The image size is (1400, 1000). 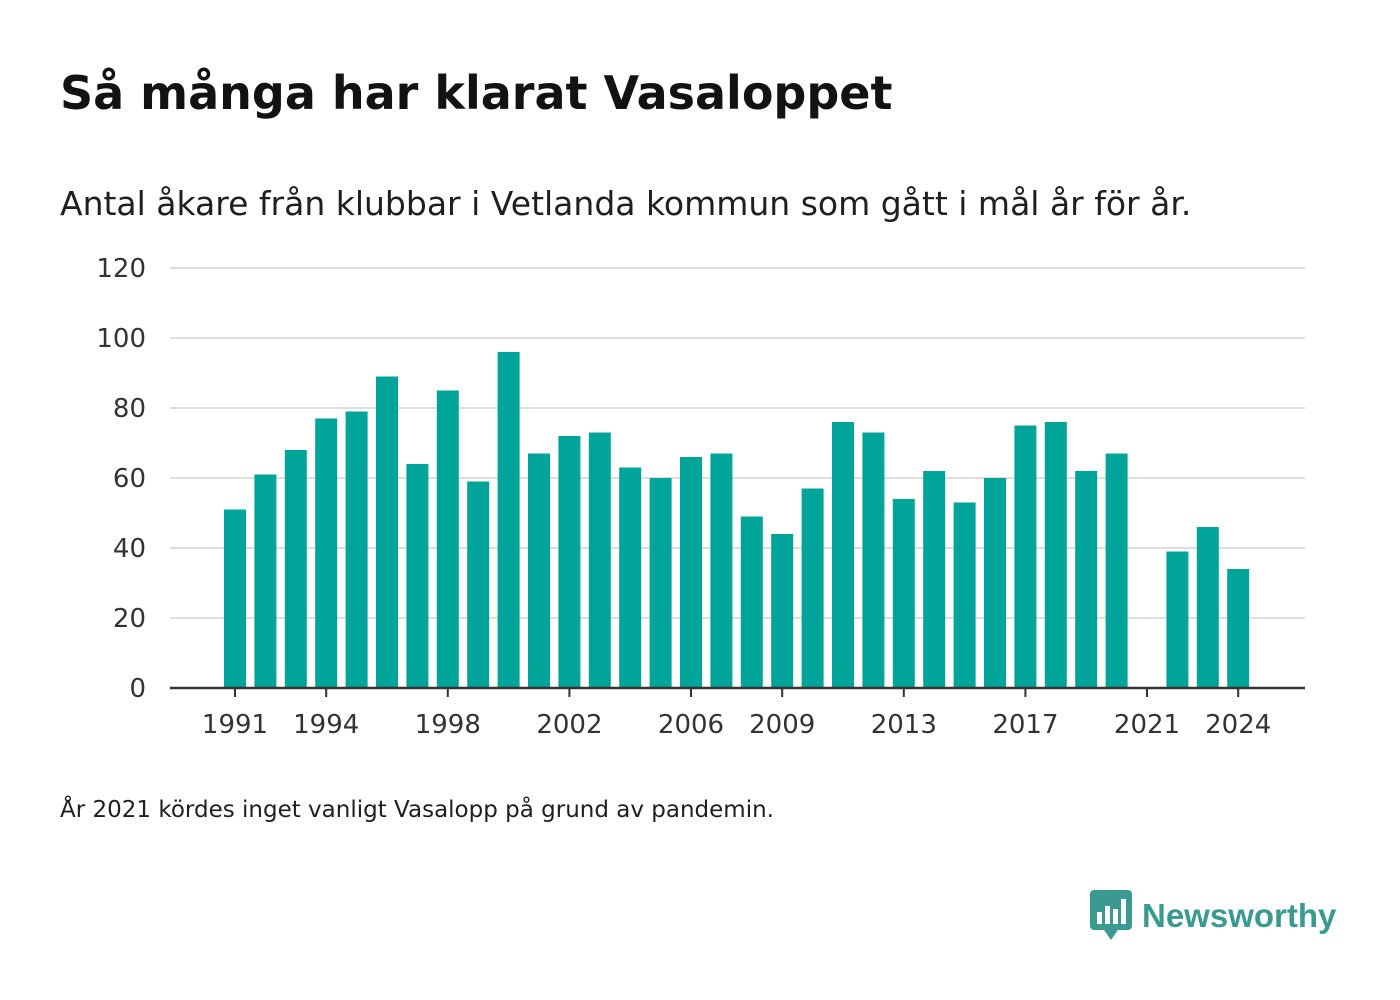 What do you see at coordinates (1147, 725) in the screenshot?
I see `x-tick-label: 2021` at bounding box center [1147, 725].